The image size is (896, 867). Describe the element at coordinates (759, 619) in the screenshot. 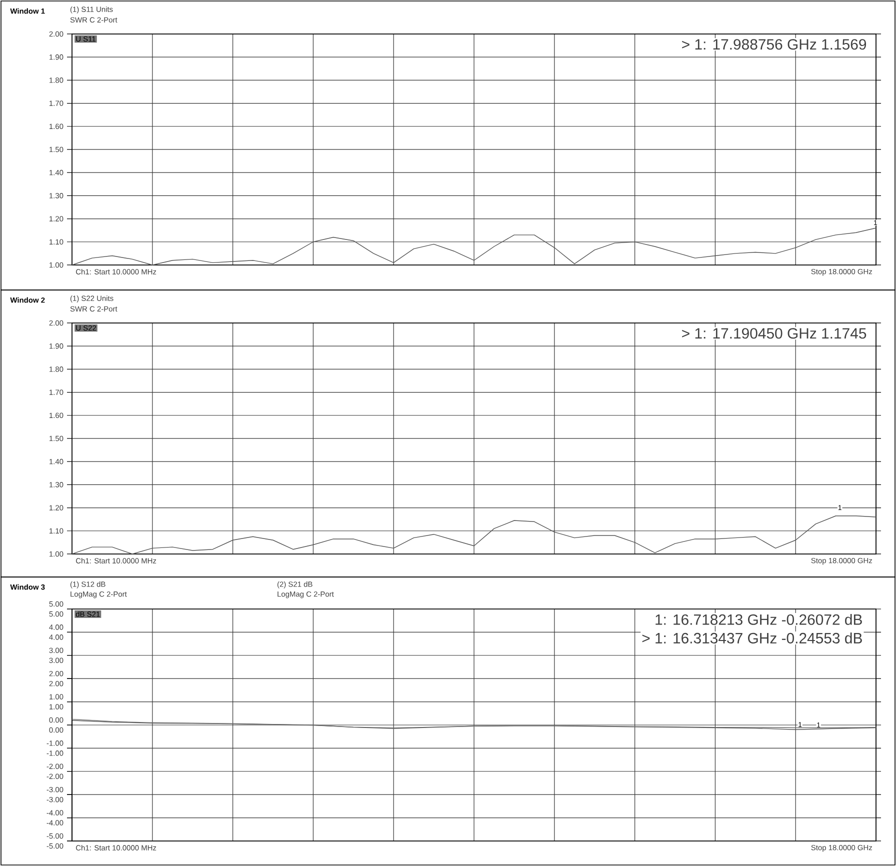

I see `annotation: 1: 16.718213 GHz -0.26072 dB` at that location.